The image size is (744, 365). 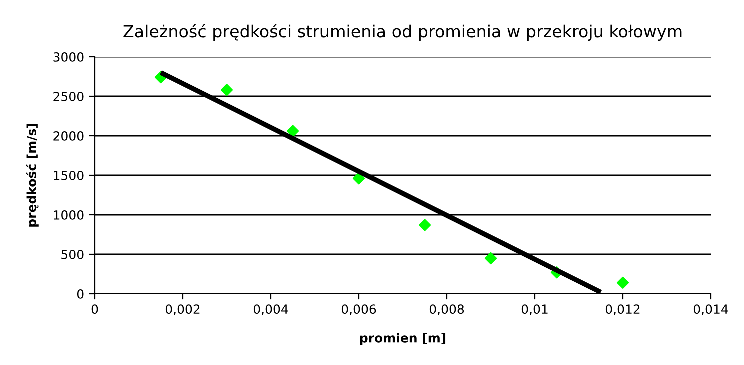 I want to click on x-tick-label: 0,006, so click(x=359, y=310).